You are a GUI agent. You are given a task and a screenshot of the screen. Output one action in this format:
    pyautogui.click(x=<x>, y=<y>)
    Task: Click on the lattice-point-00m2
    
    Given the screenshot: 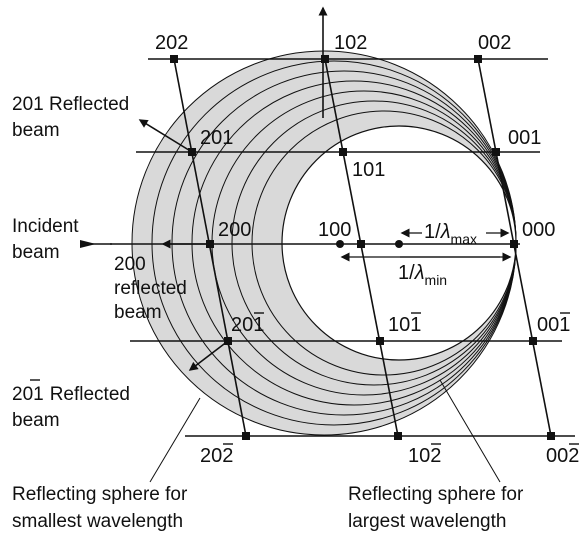 What is the action you would take?
    pyautogui.click(x=551, y=436)
    